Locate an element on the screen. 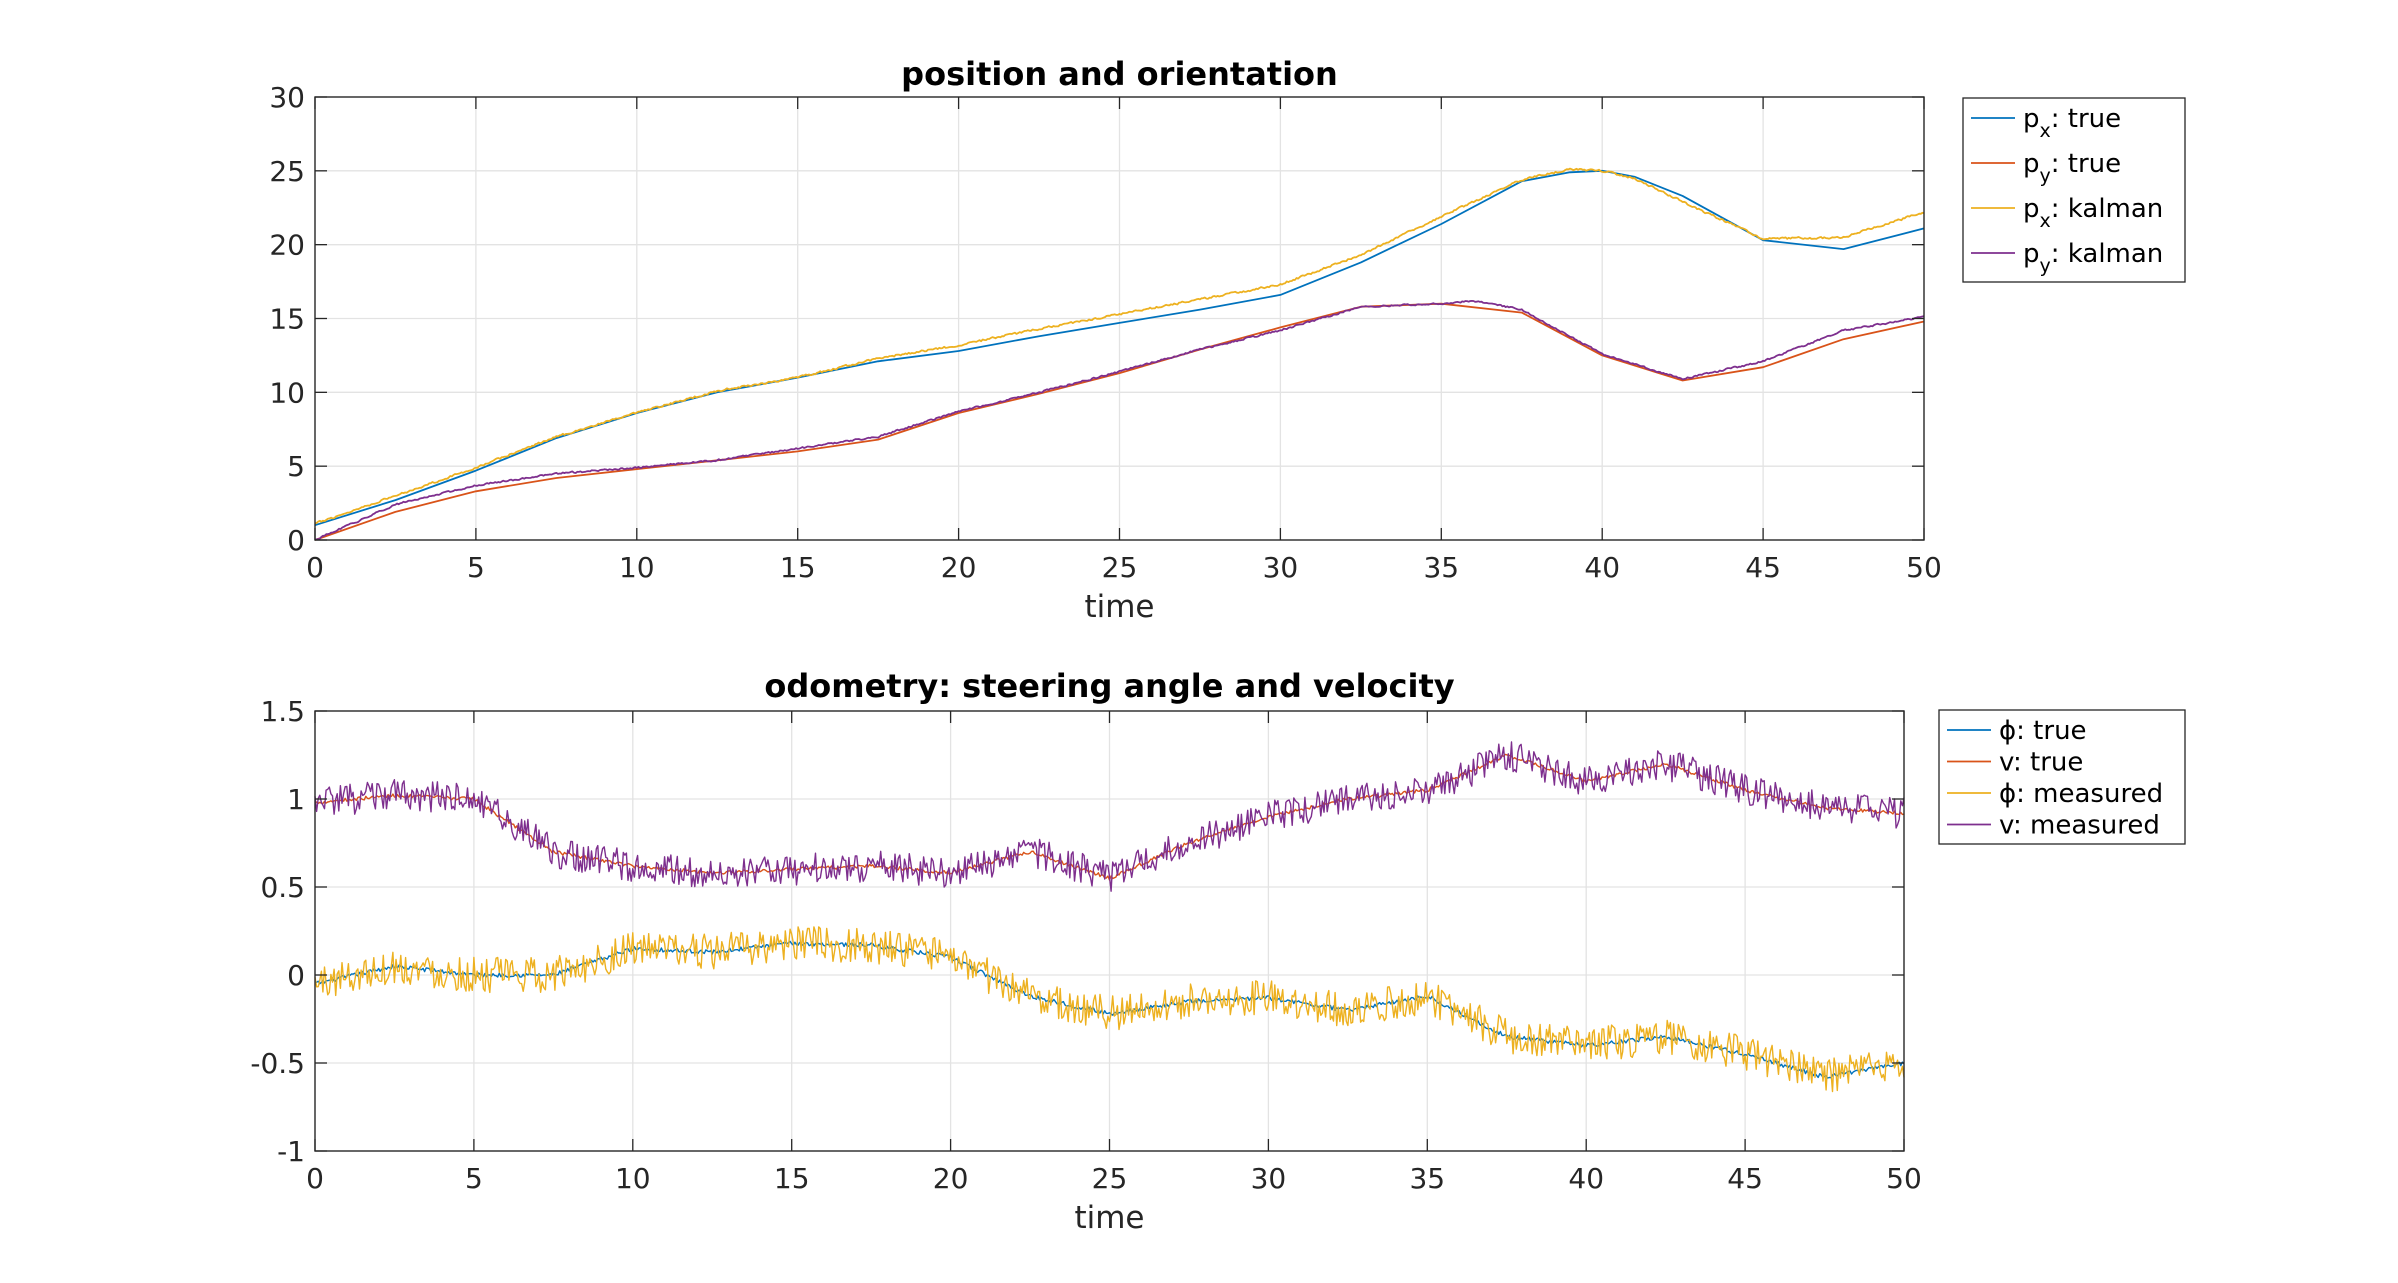 This screenshot has height=1283, width=2398. y-tick-label: 1 is located at coordinates (296, 799).